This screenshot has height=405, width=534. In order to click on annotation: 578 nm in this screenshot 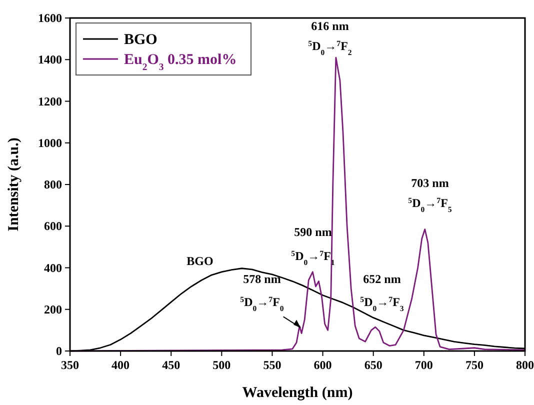, I will do `click(262, 279)`.